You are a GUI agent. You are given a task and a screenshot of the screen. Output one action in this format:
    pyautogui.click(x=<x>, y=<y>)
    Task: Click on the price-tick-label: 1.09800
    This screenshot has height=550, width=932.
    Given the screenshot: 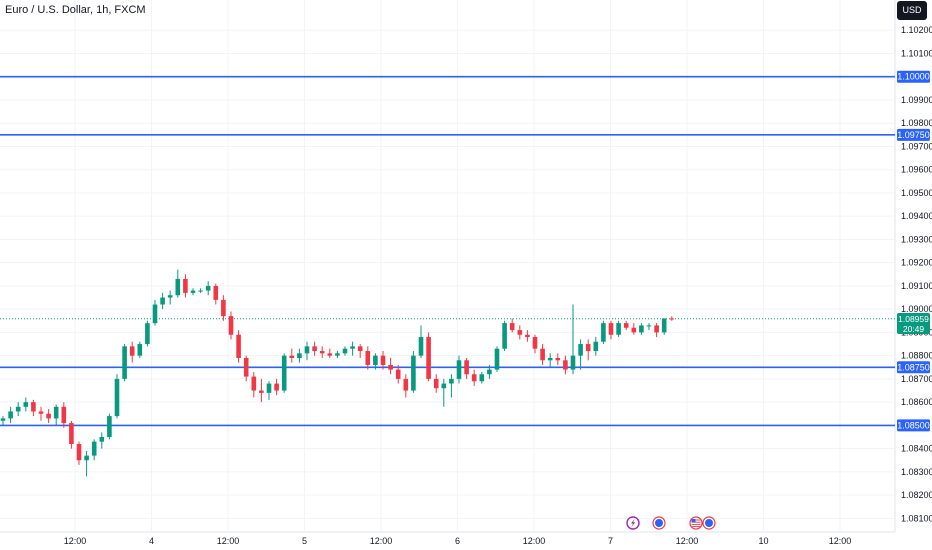 What is the action you would take?
    pyautogui.click(x=916, y=123)
    